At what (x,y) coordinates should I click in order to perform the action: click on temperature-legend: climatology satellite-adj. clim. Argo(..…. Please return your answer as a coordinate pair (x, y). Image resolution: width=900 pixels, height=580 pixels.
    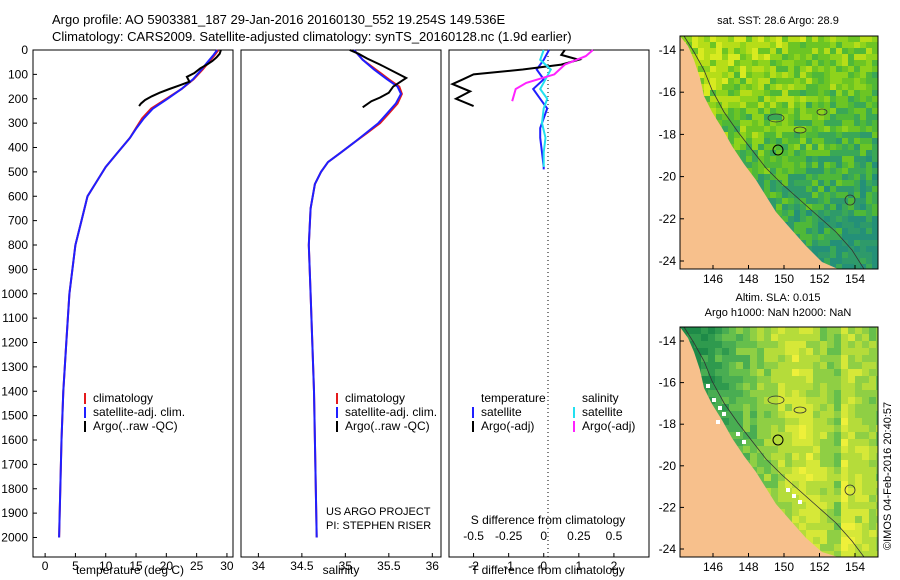
    Looking at the image, I should click on (134, 412).